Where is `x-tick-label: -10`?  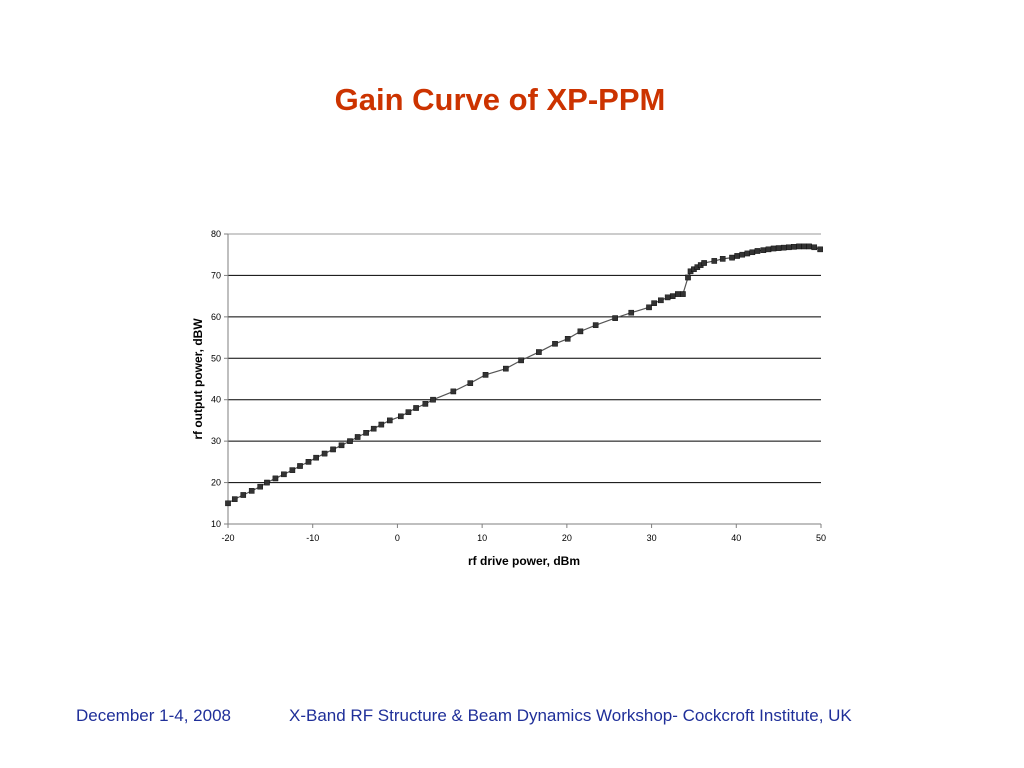
x-tick-label: -10 is located at coordinates (312, 538).